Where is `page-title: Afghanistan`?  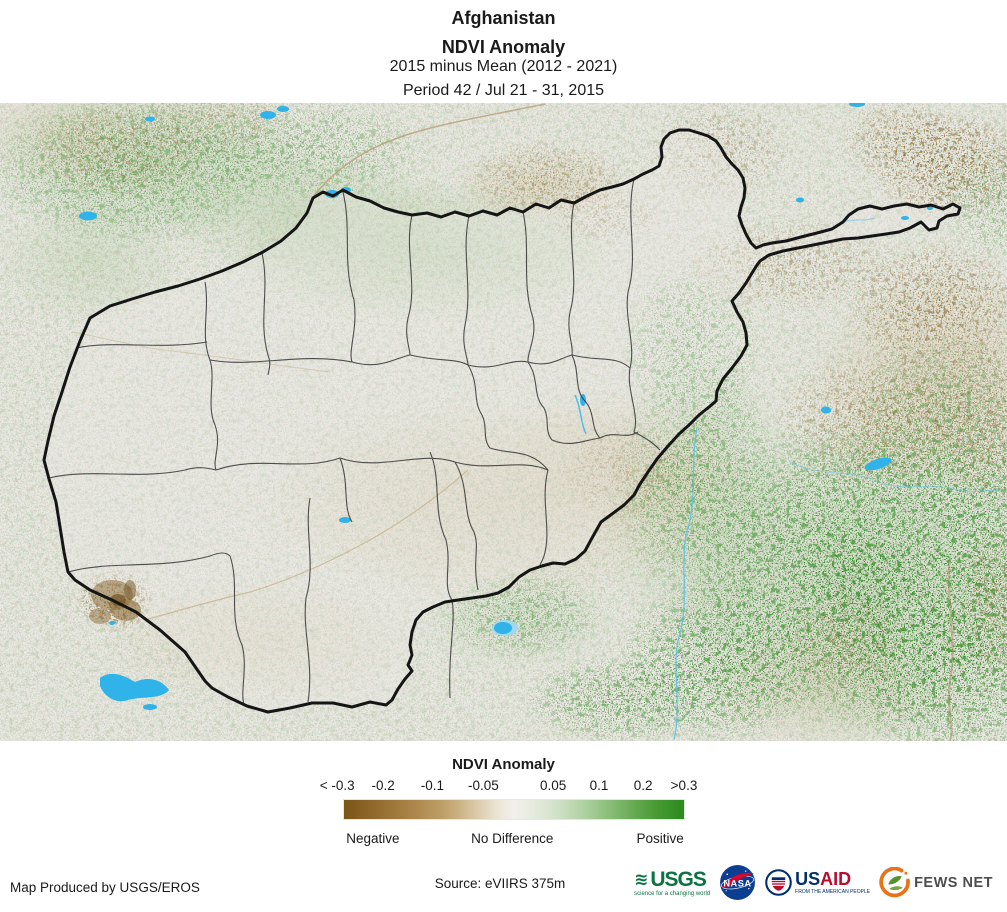
page-title: Afghanistan is located at coordinates (503, 18).